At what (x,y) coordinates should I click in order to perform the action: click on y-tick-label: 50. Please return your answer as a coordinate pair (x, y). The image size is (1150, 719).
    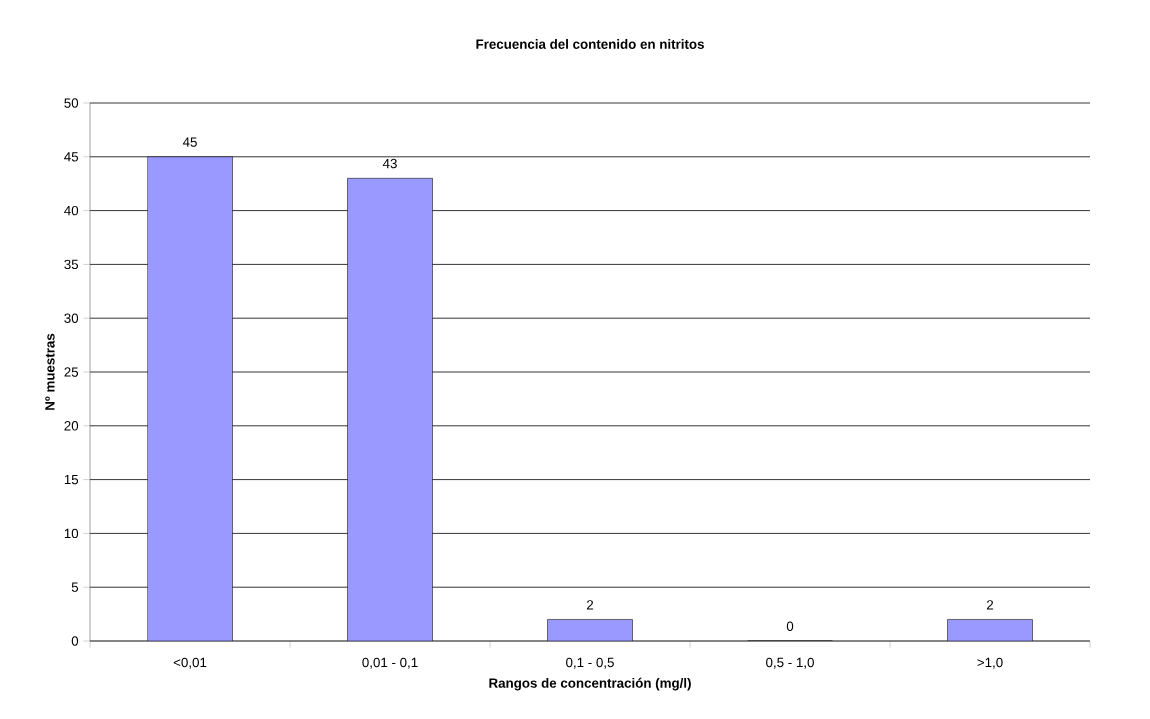
    Looking at the image, I should click on (71, 103).